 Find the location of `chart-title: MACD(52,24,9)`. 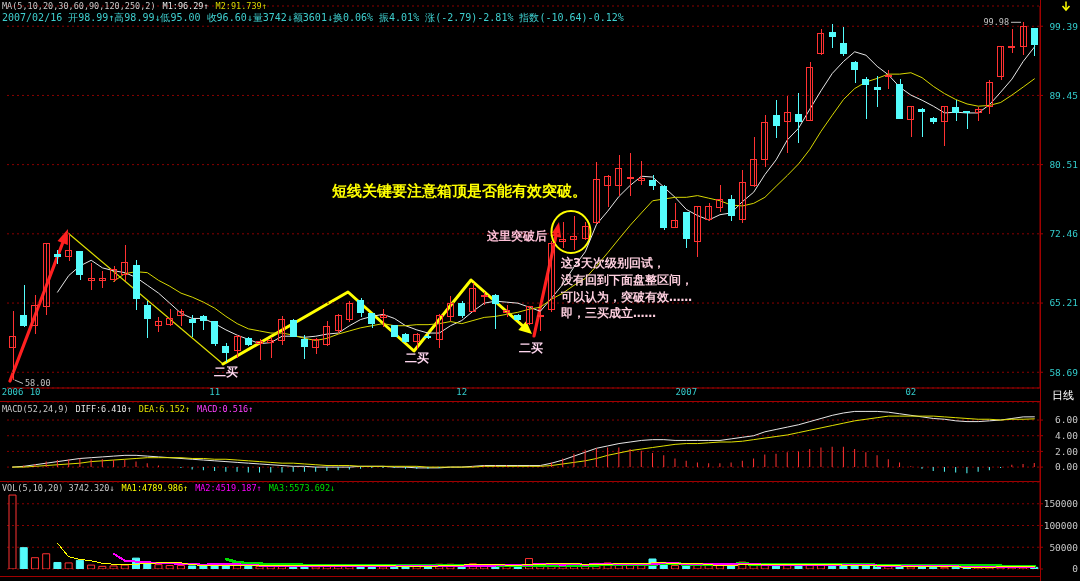

chart-title: MACD(52,24,9) is located at coordinates (35, 409).